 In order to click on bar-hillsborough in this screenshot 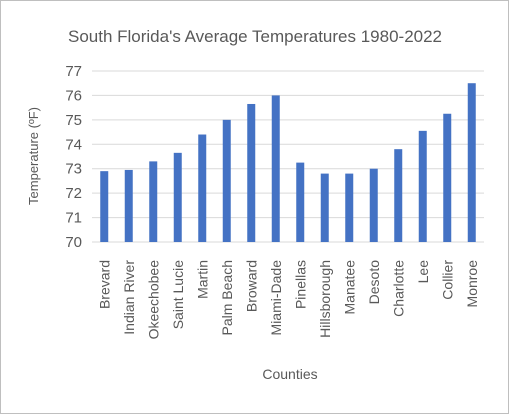, I will do `click(324, 207)`.